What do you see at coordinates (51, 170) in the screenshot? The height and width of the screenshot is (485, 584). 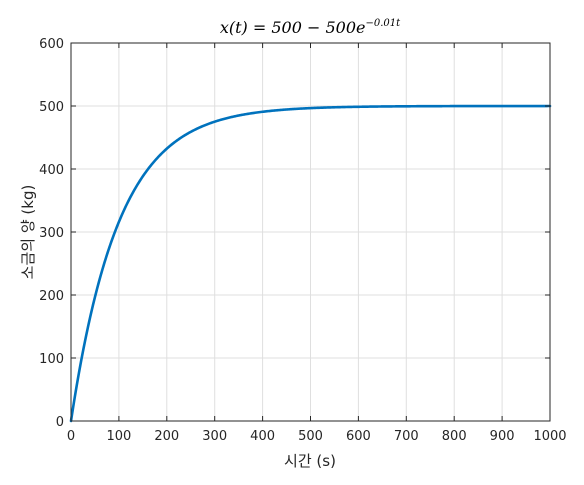 I see `y-tick-label: 400` at bounding box center [51, 170].